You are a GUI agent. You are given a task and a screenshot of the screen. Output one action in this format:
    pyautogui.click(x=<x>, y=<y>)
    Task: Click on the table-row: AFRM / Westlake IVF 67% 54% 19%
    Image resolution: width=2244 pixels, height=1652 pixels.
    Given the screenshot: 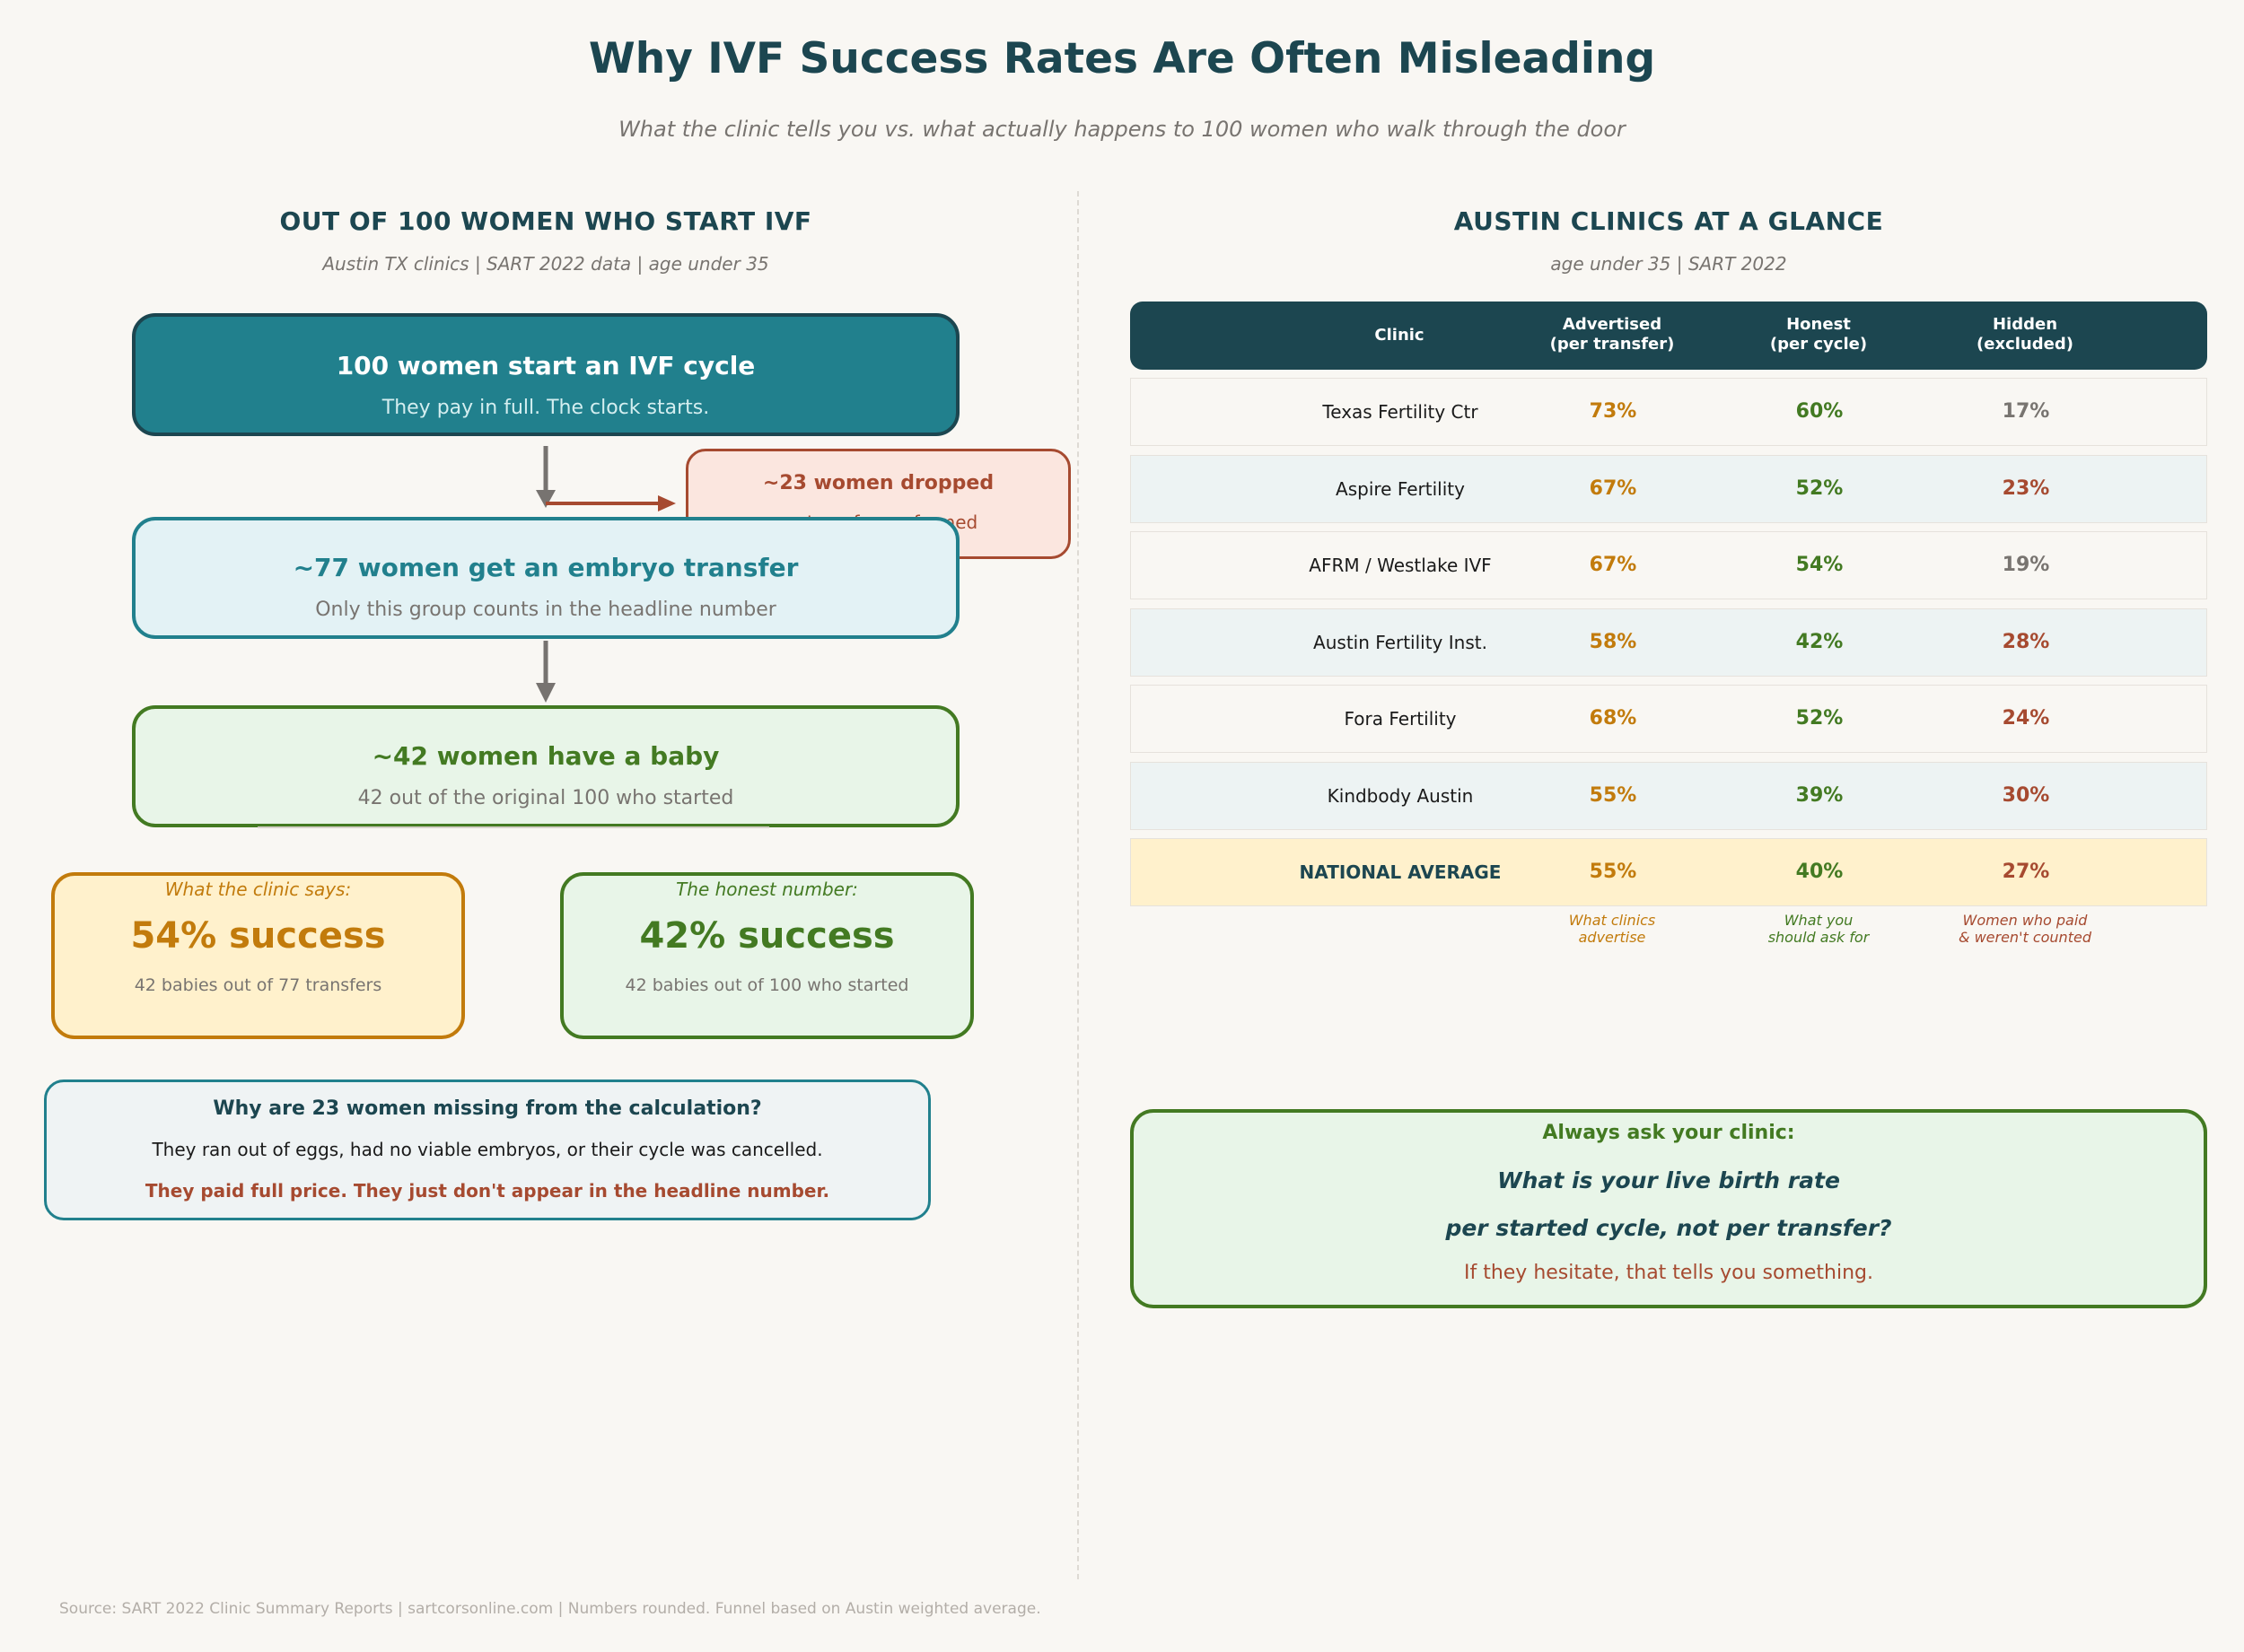 What is the action you would take?
    pyautogui.click(x=1668, y=565)
    